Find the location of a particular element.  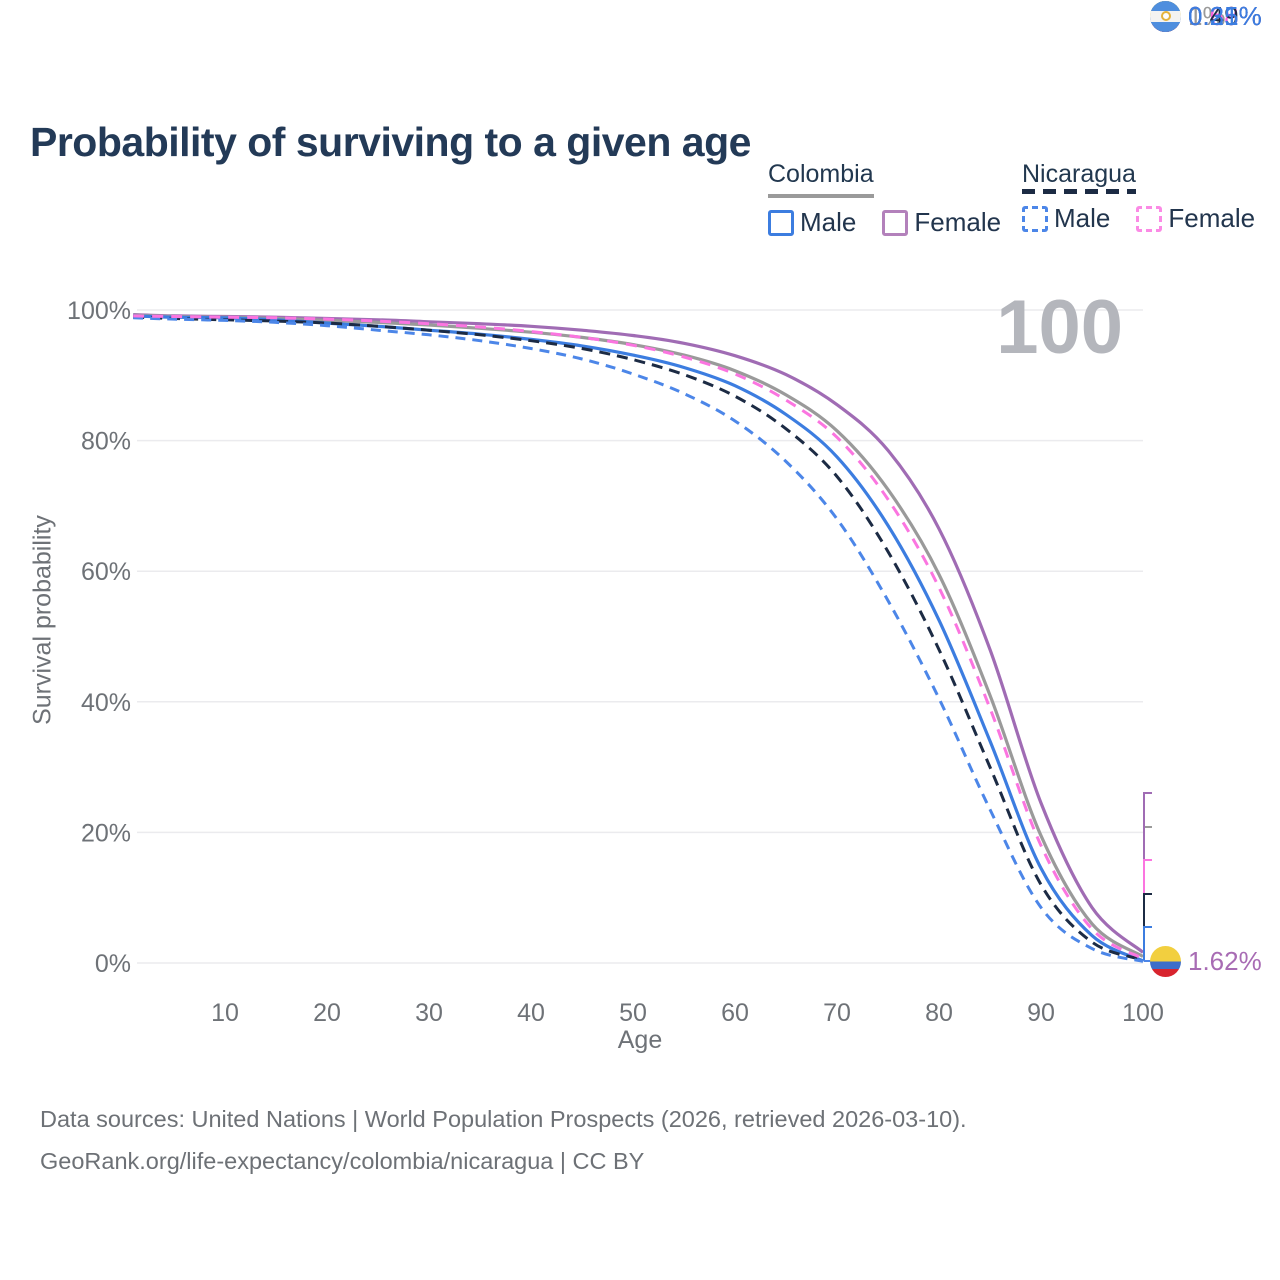

legend-country-nicaragua: Nicaragua is located at coordinates (1079, 177).